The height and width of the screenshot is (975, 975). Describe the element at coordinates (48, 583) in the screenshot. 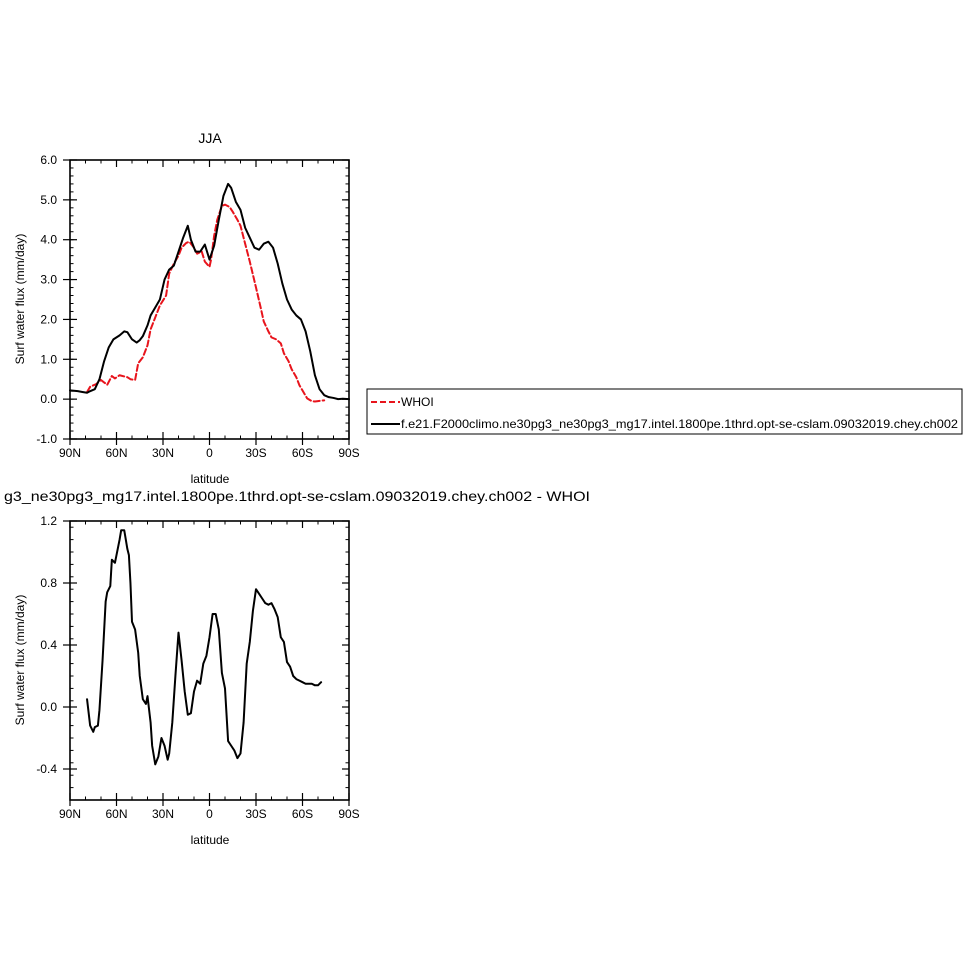

I see `bottom-y-tick-label-3: 0.8` at that location.